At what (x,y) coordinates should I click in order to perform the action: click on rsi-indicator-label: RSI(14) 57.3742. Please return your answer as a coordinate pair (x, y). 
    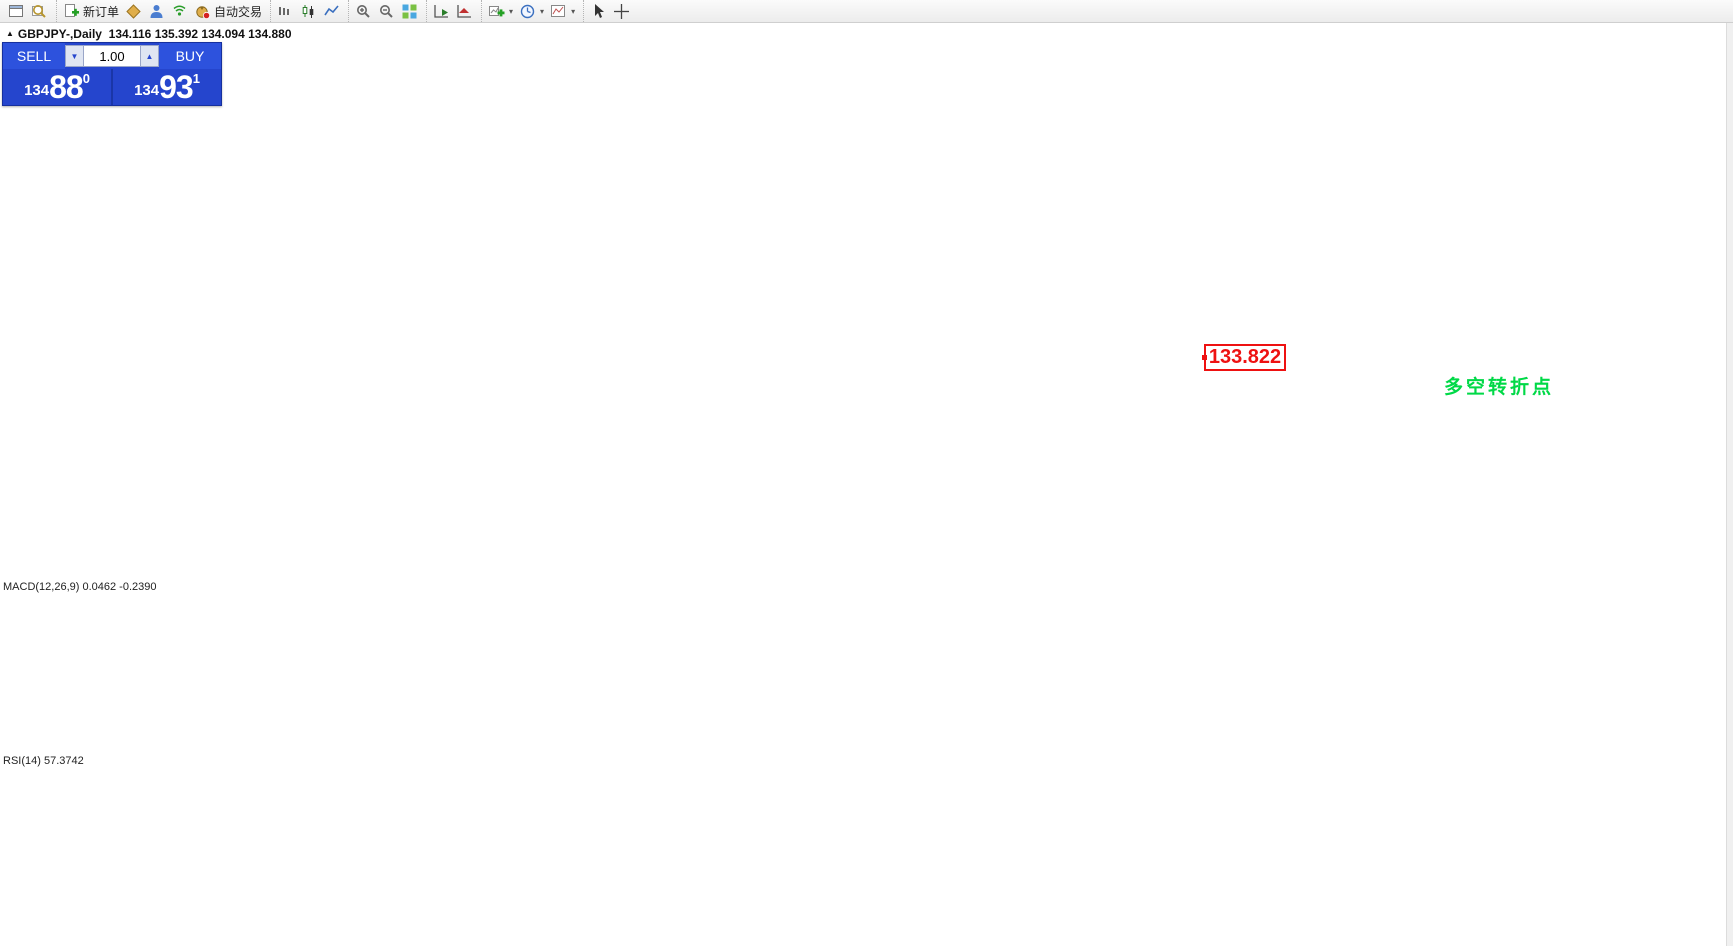
    Looking at the image, I should click on (43, 761).